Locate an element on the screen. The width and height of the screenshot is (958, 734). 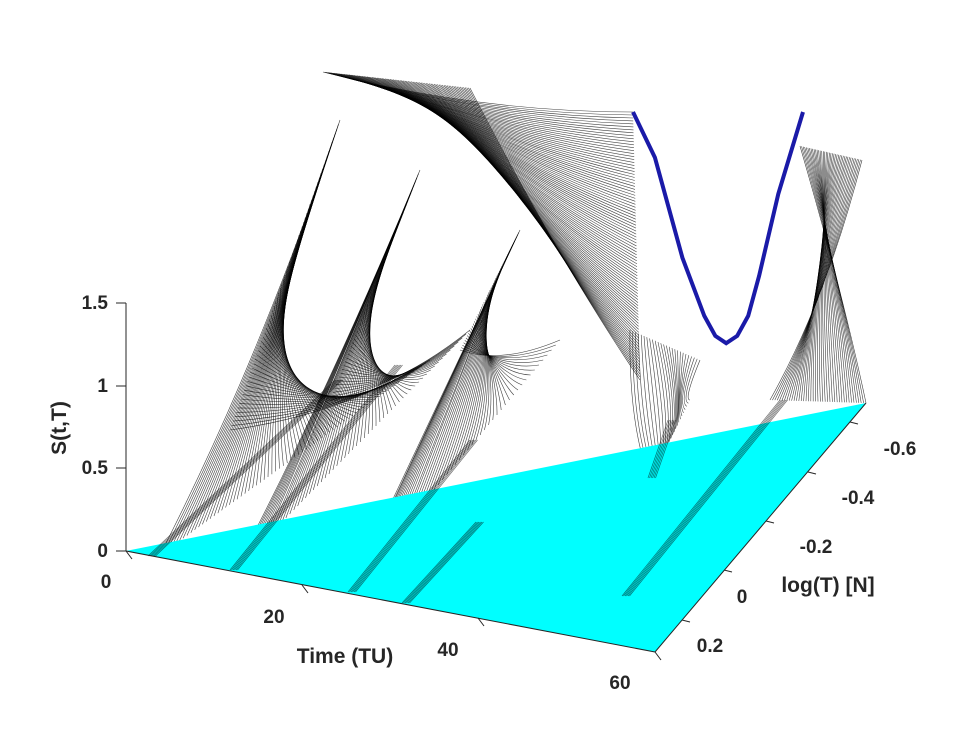
time-axis-line is located at coordinates (390, 601).